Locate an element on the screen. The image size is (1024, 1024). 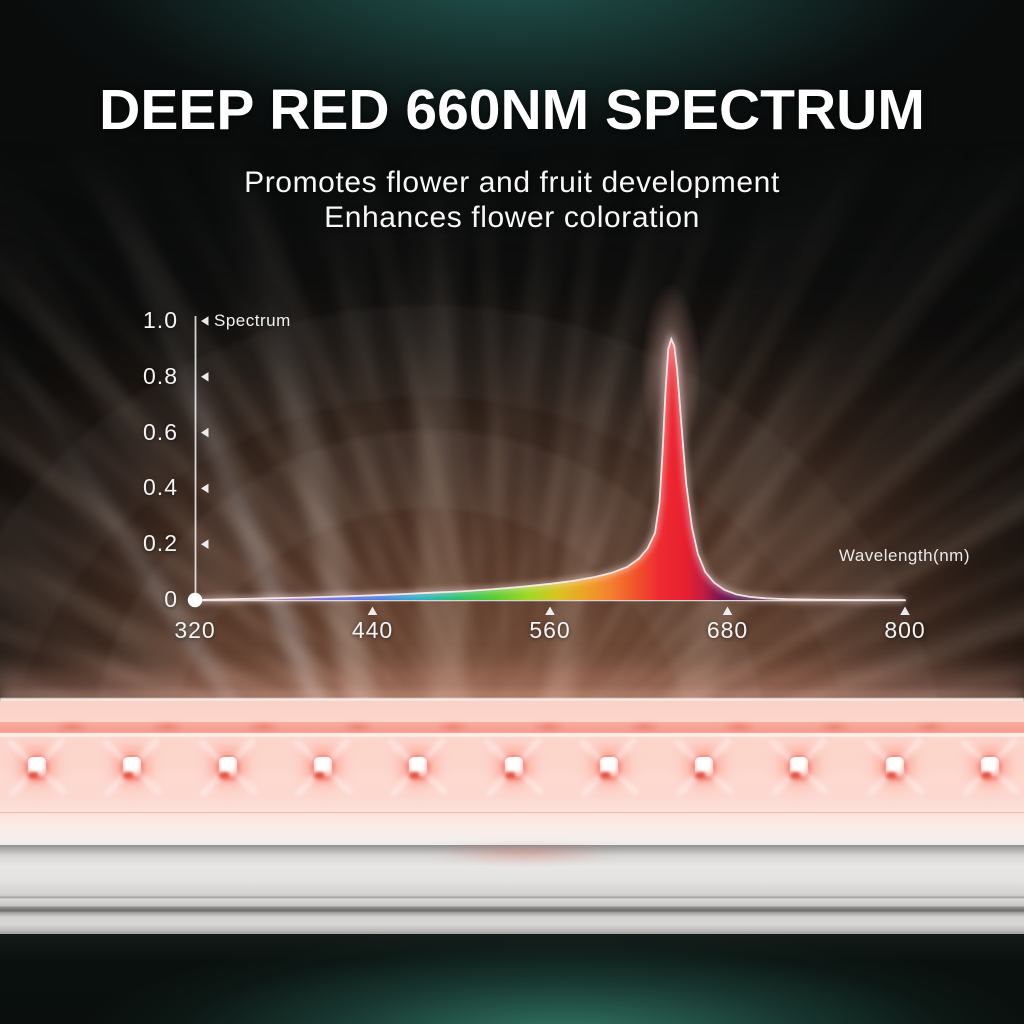
led-bar-seam is located at coordinates (512, 812).